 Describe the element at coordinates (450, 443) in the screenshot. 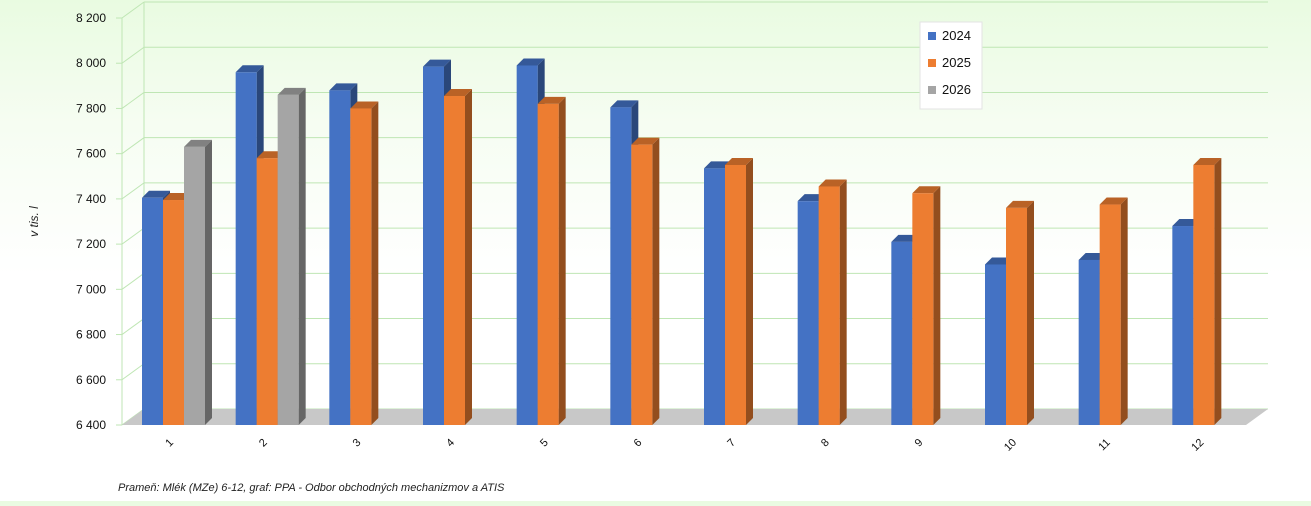

I see `x-tick-label: 4` at that location.